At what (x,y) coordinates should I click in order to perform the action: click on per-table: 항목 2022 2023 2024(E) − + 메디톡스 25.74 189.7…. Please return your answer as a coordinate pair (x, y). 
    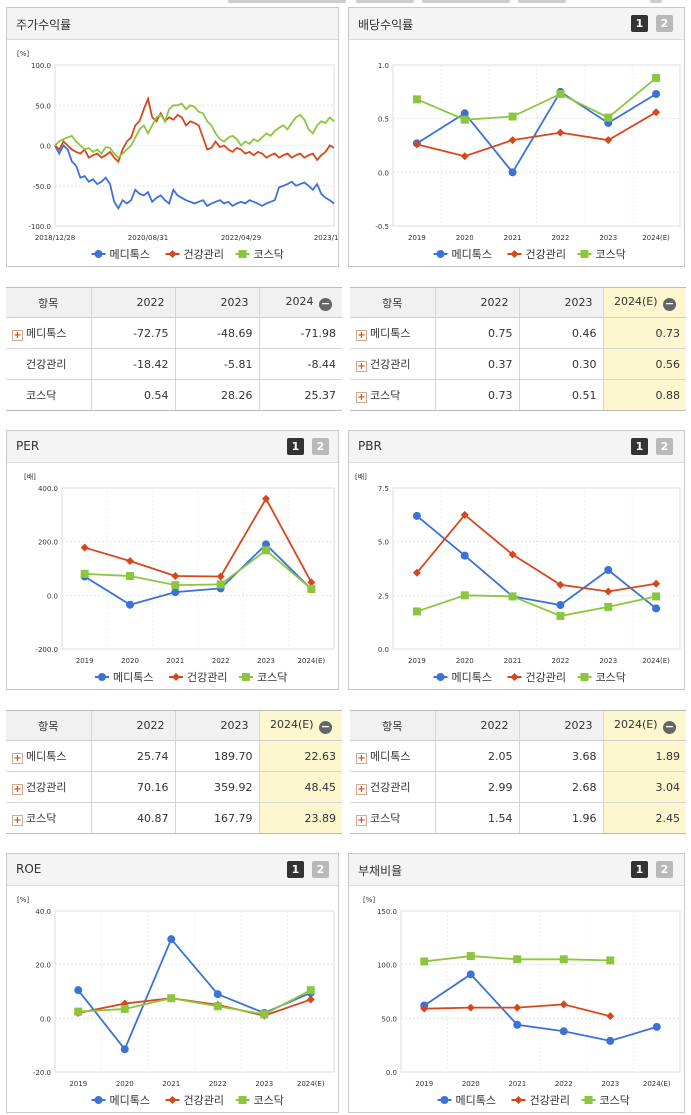
    Looking at the image, I should click on (174, 772).